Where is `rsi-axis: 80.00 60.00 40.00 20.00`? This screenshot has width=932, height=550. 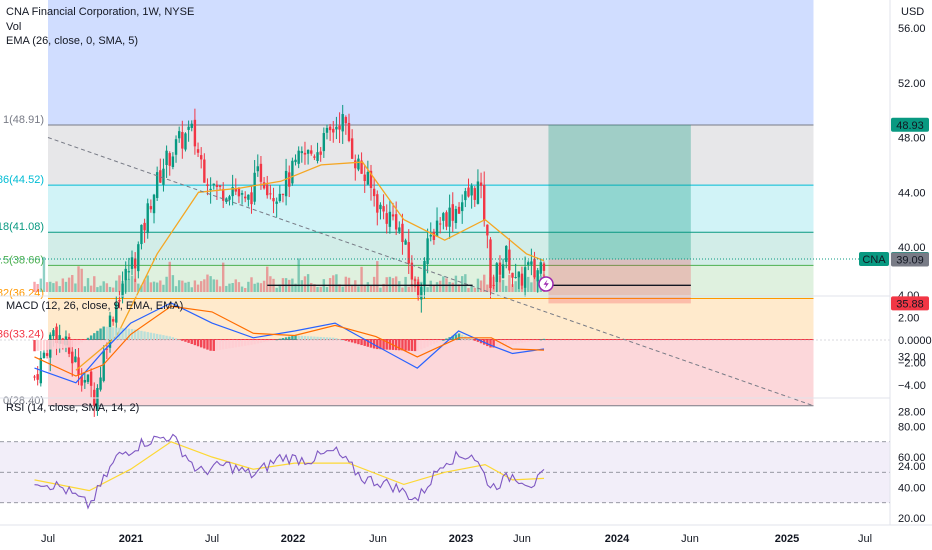
rsi-axis: 80.00 60.00 40.00 20.00 is located at coordinates (912, 474).